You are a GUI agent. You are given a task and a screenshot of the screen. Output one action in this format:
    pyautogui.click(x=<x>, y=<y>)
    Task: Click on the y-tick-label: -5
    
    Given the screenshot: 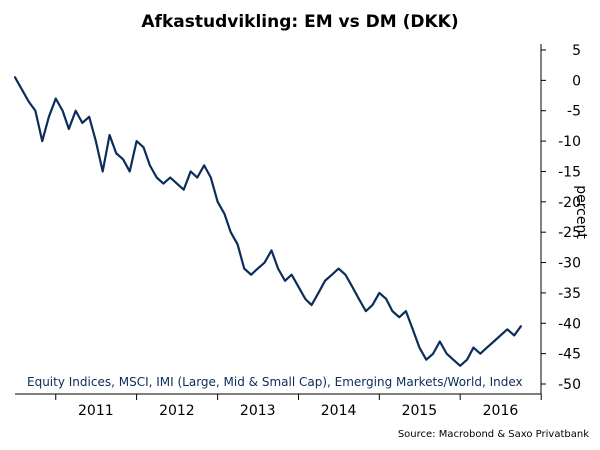 What is the action you would take?
    pyautogui.click(x=574, y=112)
    